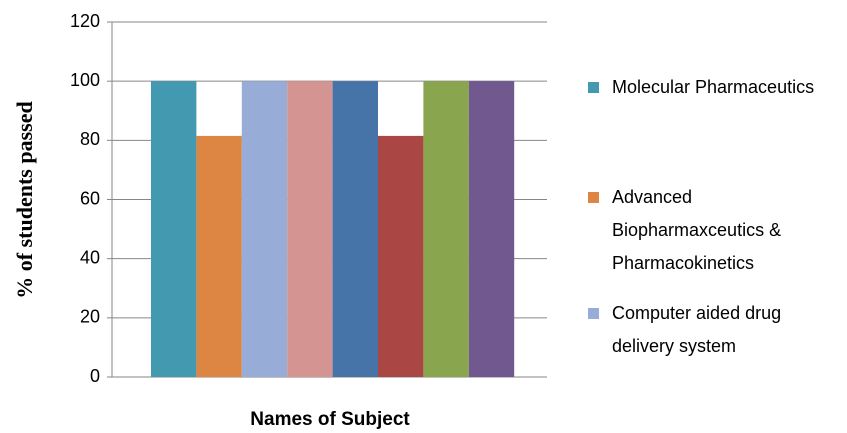  Describe the element at coordinates (713, 87) in the screenshot. I see `legend-label: Molecular Pharmaceutics` at that location.